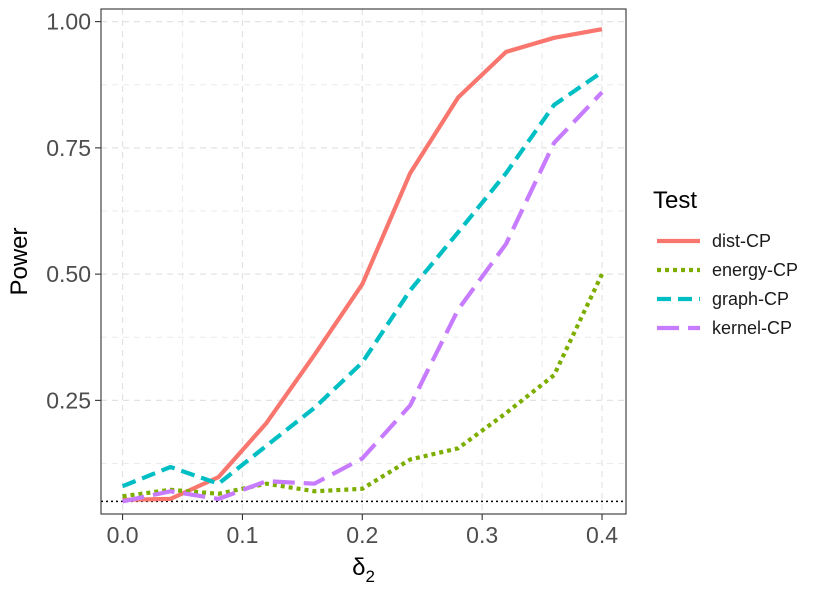  I want to click on x-axis-title: δ2, so click(363, 570).